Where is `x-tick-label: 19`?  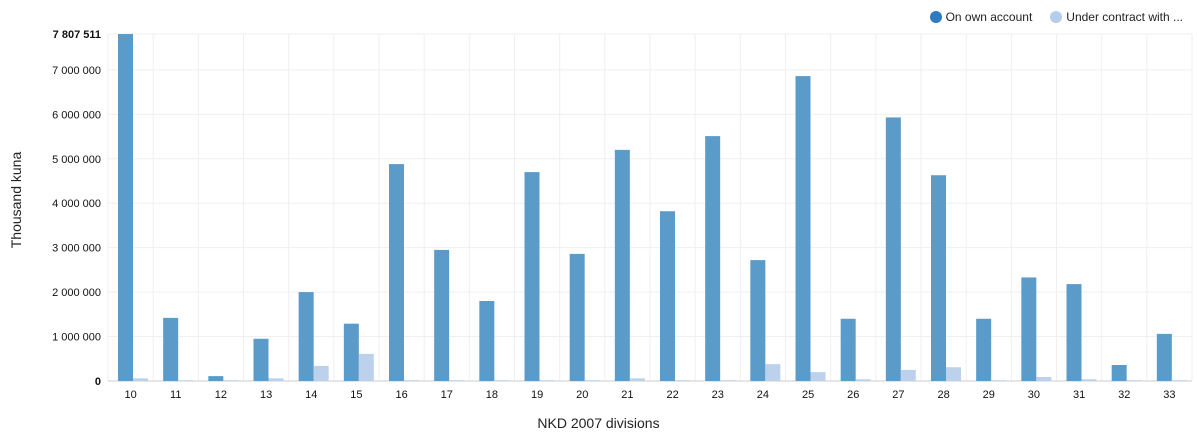
x-tick-label: 19 is located at coordinates (537, 395).